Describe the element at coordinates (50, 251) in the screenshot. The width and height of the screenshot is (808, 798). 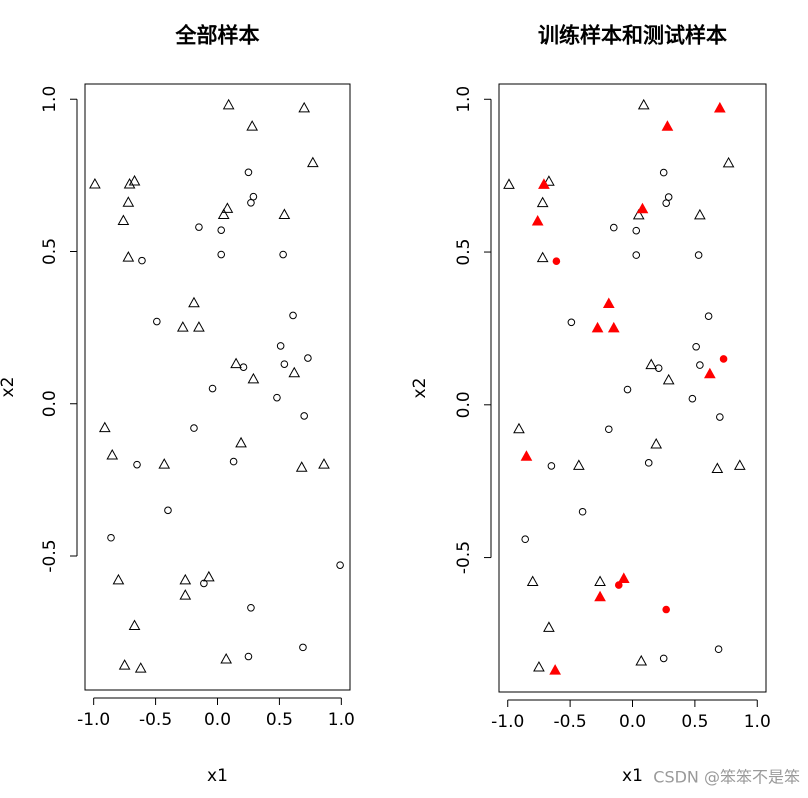
I see `y-tick-label: 0.5` at that location.